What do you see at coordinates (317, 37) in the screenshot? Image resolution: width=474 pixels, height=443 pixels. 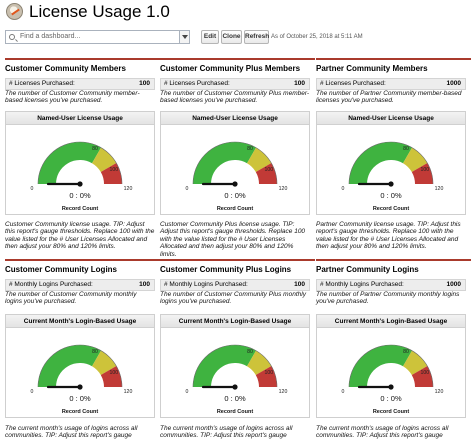 I see `as-of-timestamp: As of October 25, 2018 at 5:11 AM` at bounding box center [317, 37].